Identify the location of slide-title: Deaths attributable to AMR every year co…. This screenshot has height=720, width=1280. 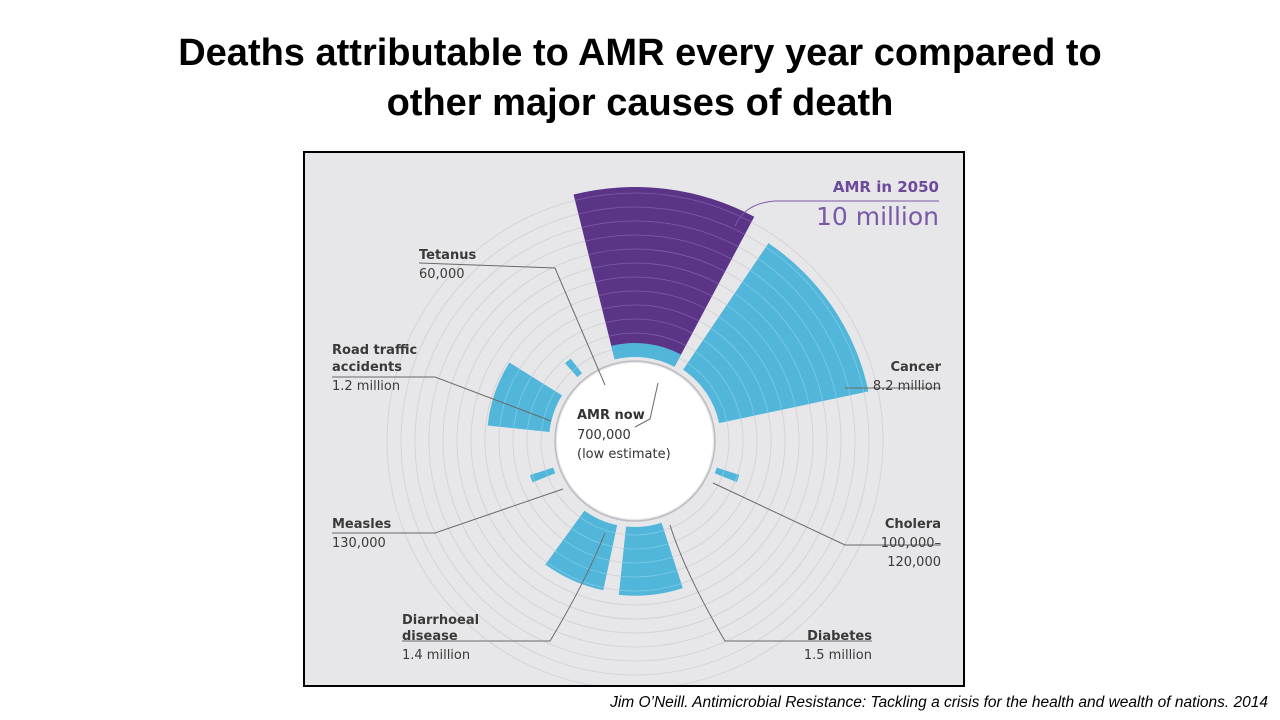
(640, 78).